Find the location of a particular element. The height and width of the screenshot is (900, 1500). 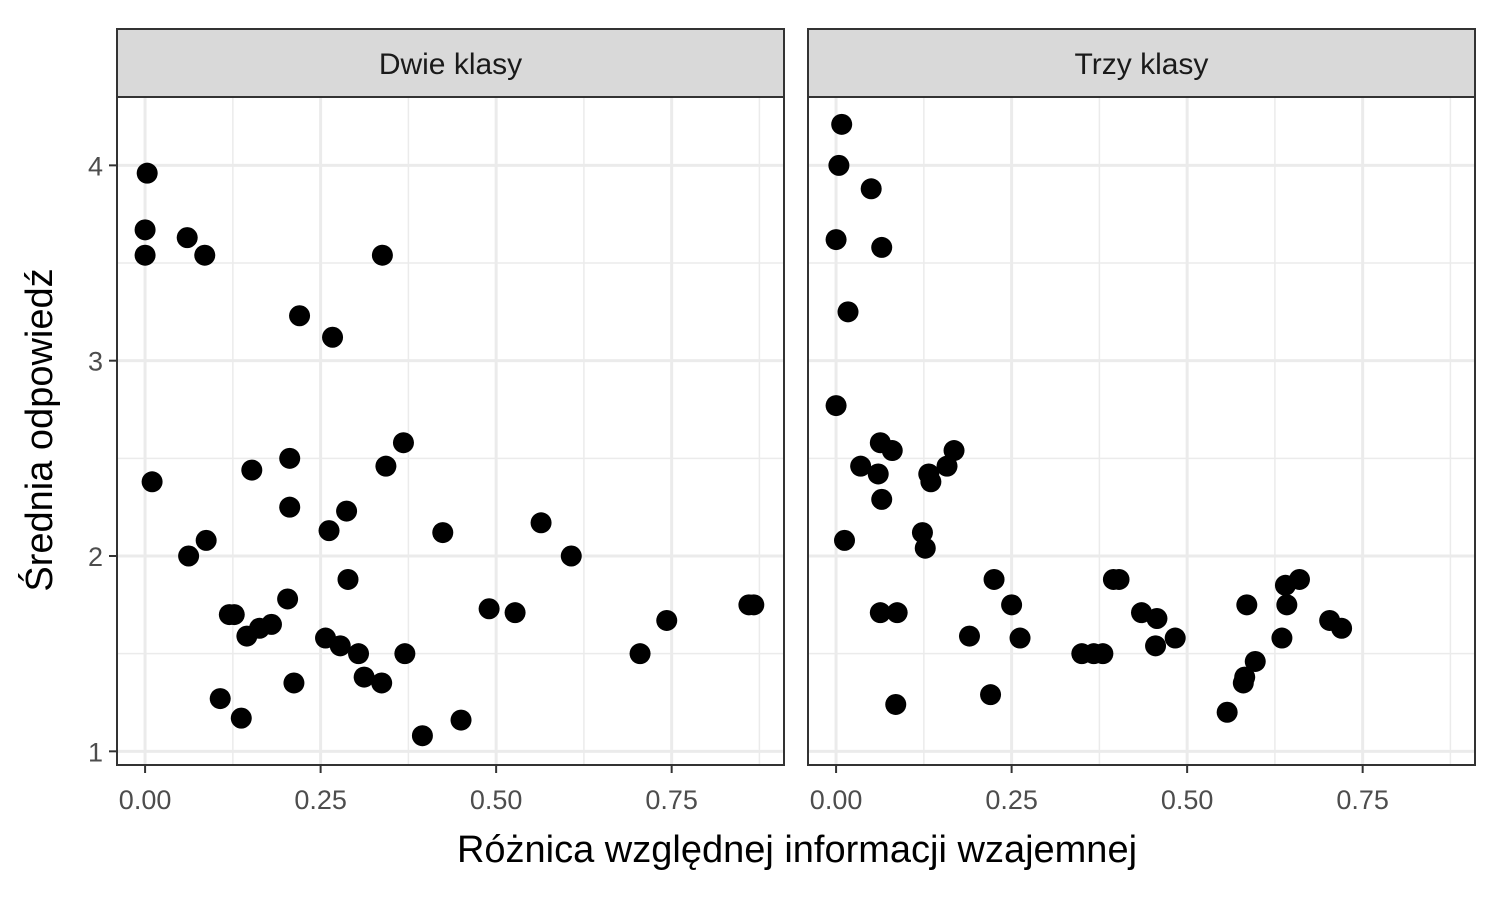

facet-strip-label: Dwie klasy is located at coordinates (450, 64).